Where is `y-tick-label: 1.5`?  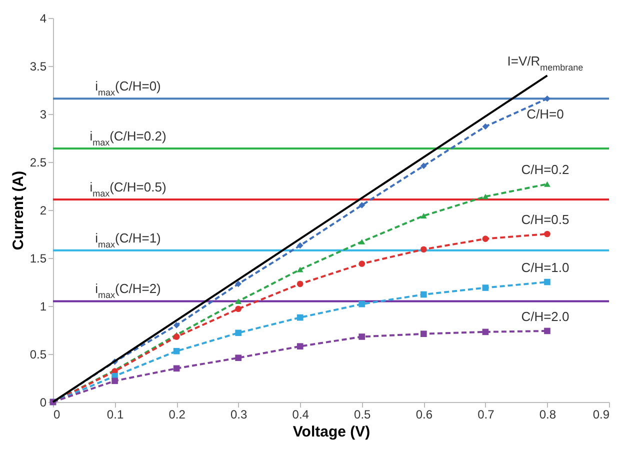
y-tick-label: 1.5 is located at coordinates (38, 259).